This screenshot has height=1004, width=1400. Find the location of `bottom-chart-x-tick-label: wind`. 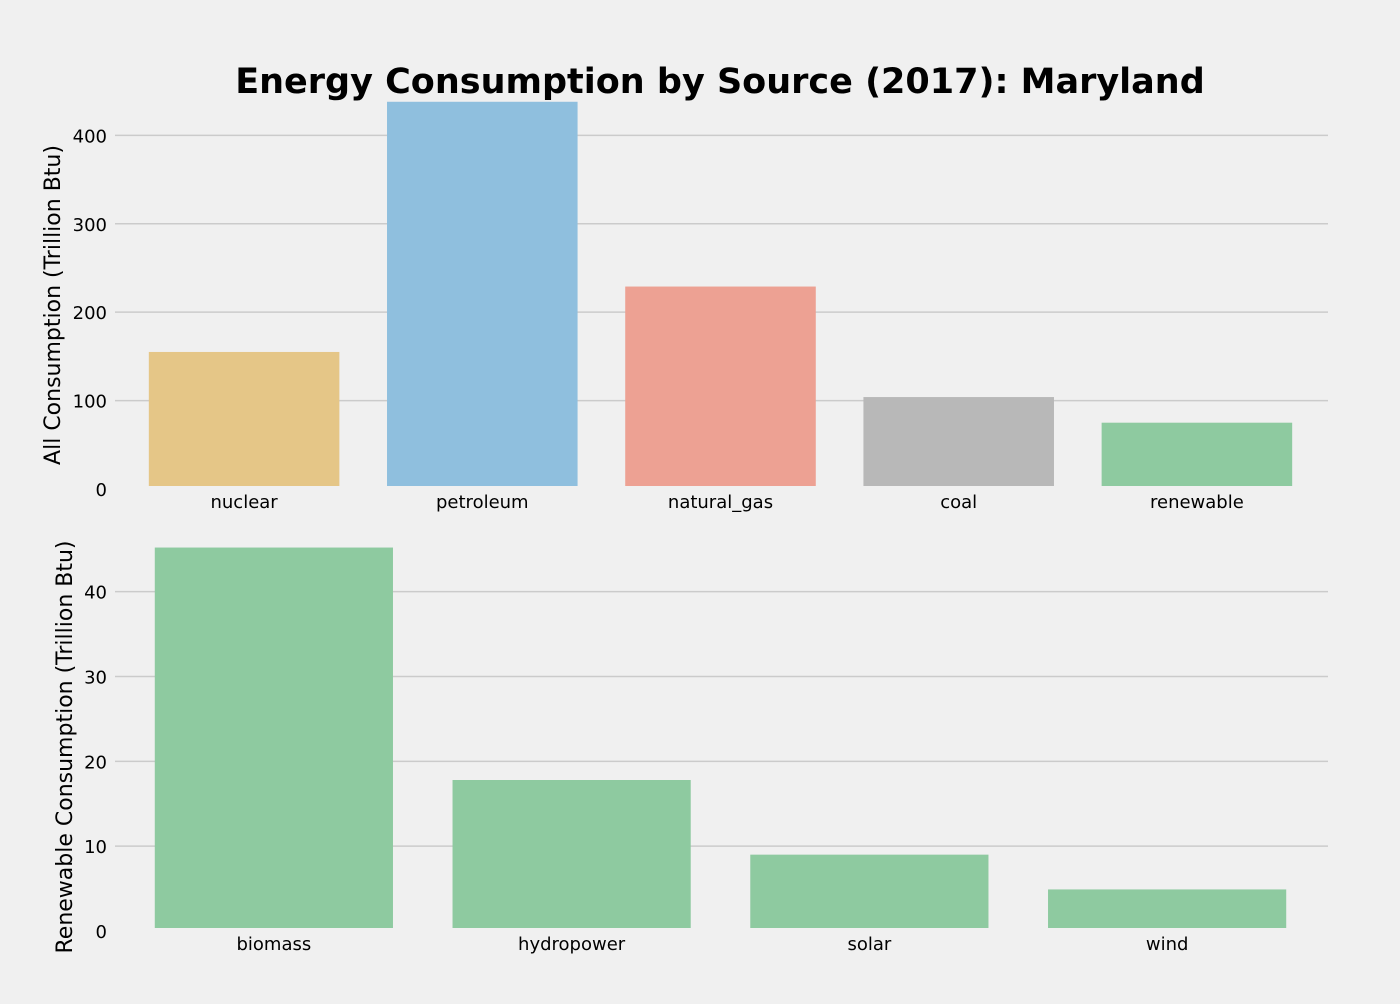

bottom-chart-x-tick-label: wind is located at coordinates (1167, 944).